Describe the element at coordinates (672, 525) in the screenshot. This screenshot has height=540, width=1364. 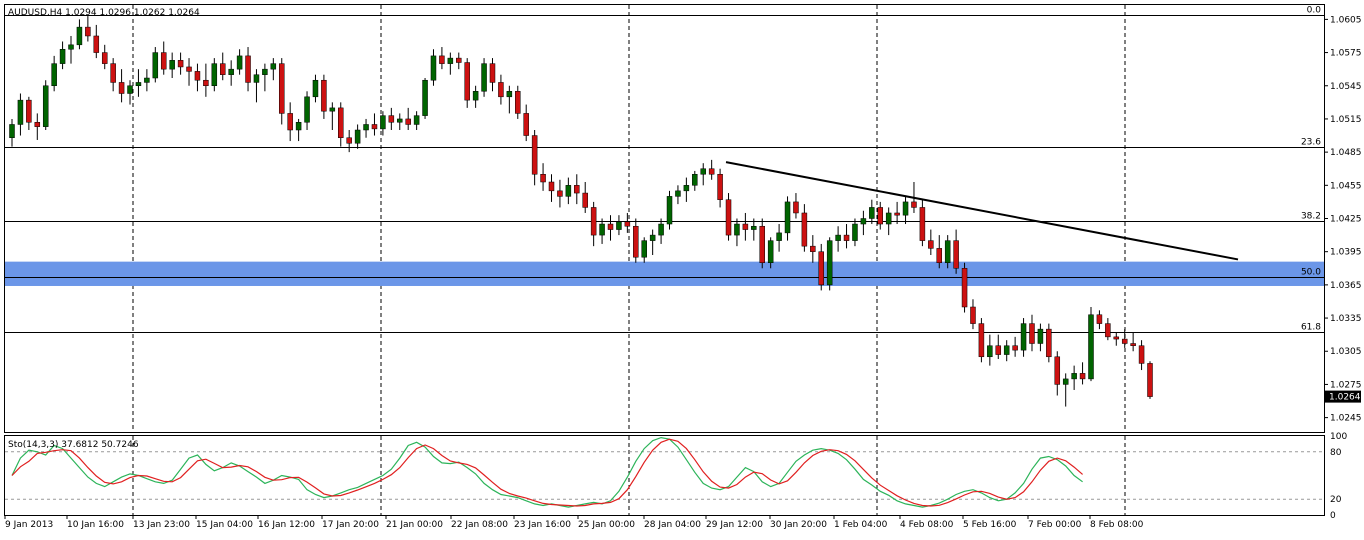
I see `time-tick-label: 28 Jan 04:00` at that location.